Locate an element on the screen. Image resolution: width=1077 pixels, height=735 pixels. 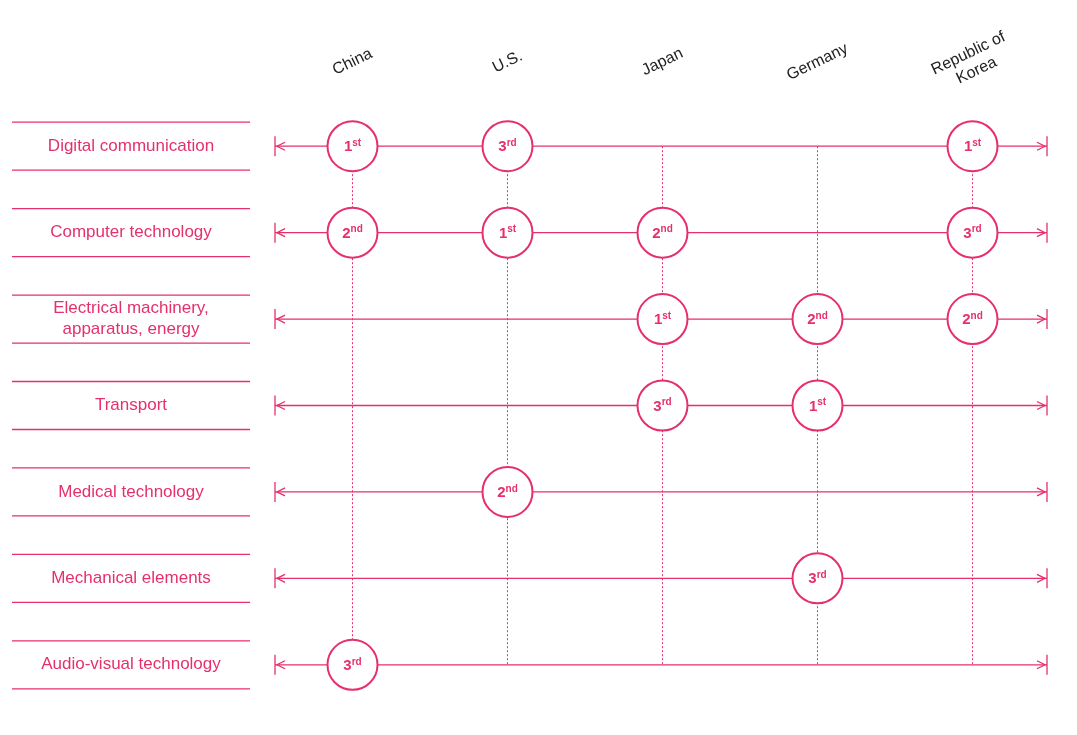
x-tick-label: Japan is located at coordinates (662, 61).